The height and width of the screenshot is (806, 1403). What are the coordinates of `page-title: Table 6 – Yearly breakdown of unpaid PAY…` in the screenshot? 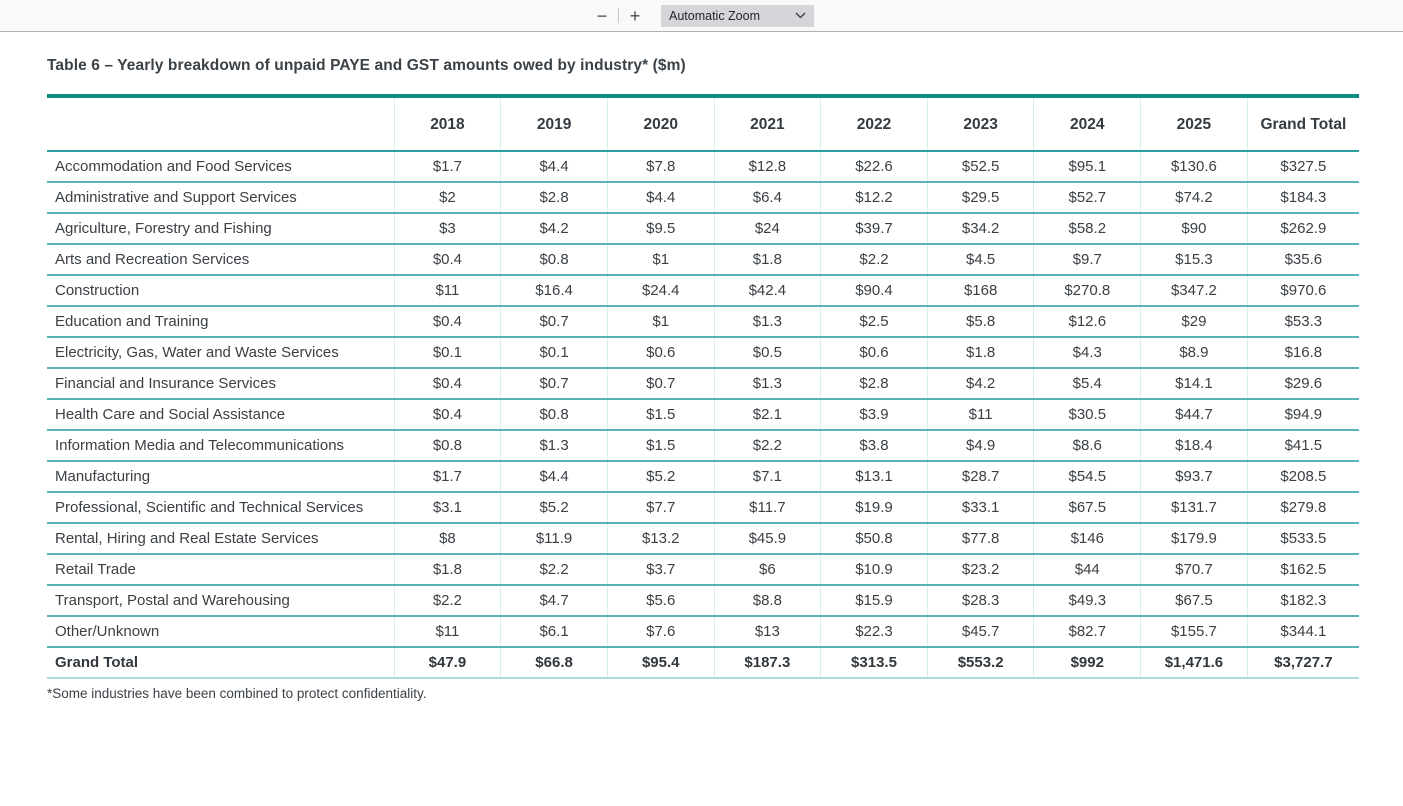 It's located at (366, 65).